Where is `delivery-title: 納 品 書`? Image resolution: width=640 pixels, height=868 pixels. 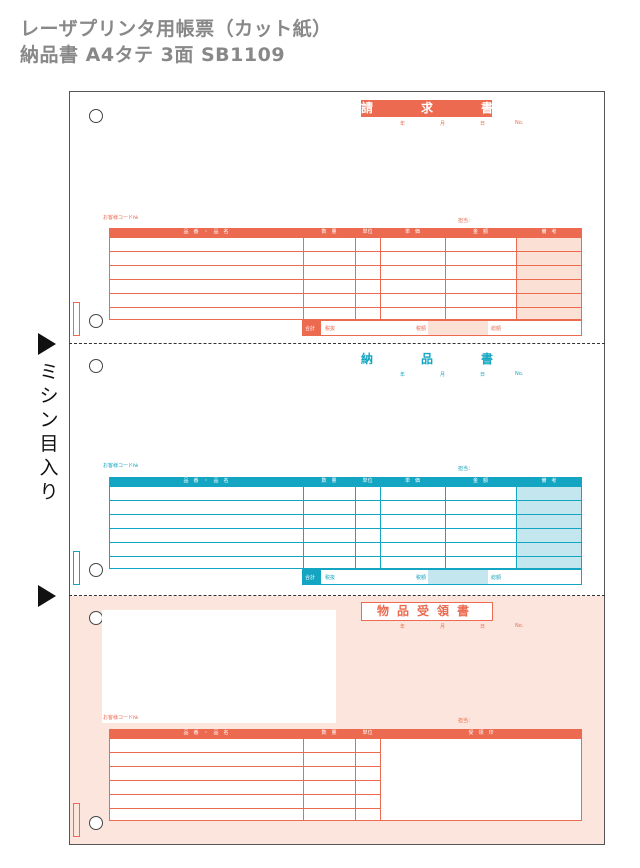 delivery-title: 納 品 書 is located at coordinates (436, 359).